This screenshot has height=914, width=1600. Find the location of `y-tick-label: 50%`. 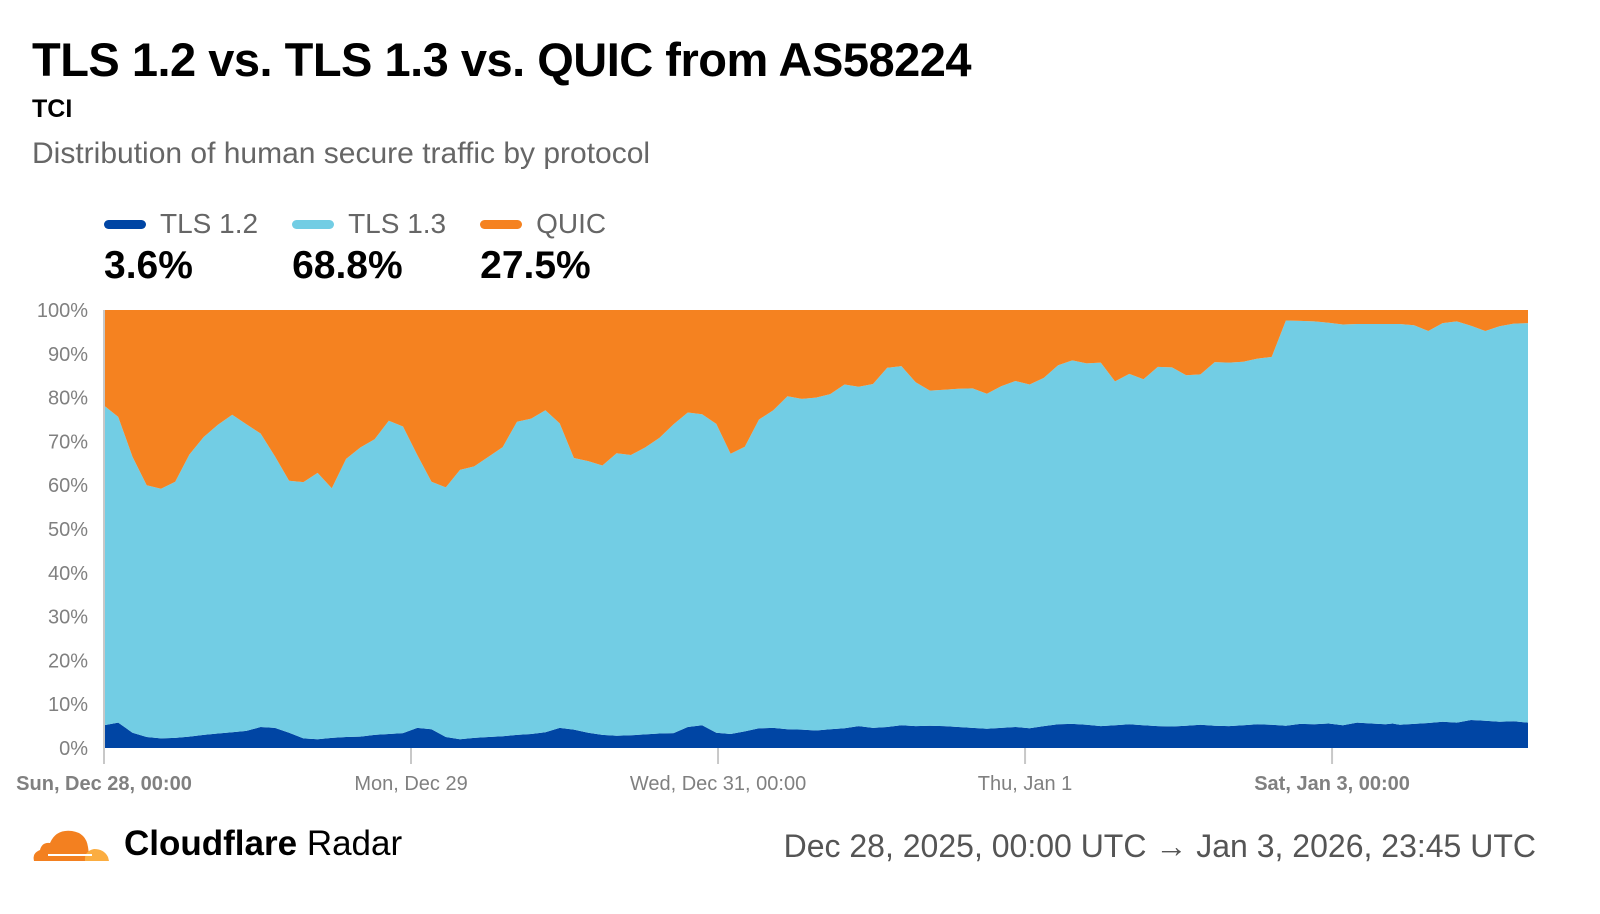

y-tick-label: 50% is located at coordinates (68, 530).